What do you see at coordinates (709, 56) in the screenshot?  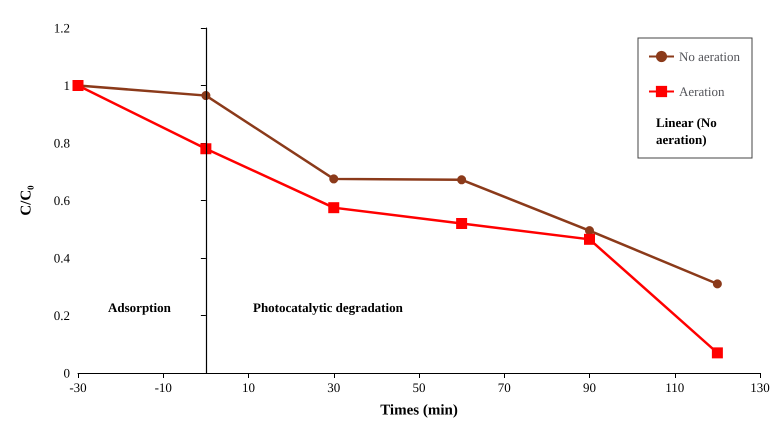 I see `legend-label: No aeration` at bounding box center [709, 56].